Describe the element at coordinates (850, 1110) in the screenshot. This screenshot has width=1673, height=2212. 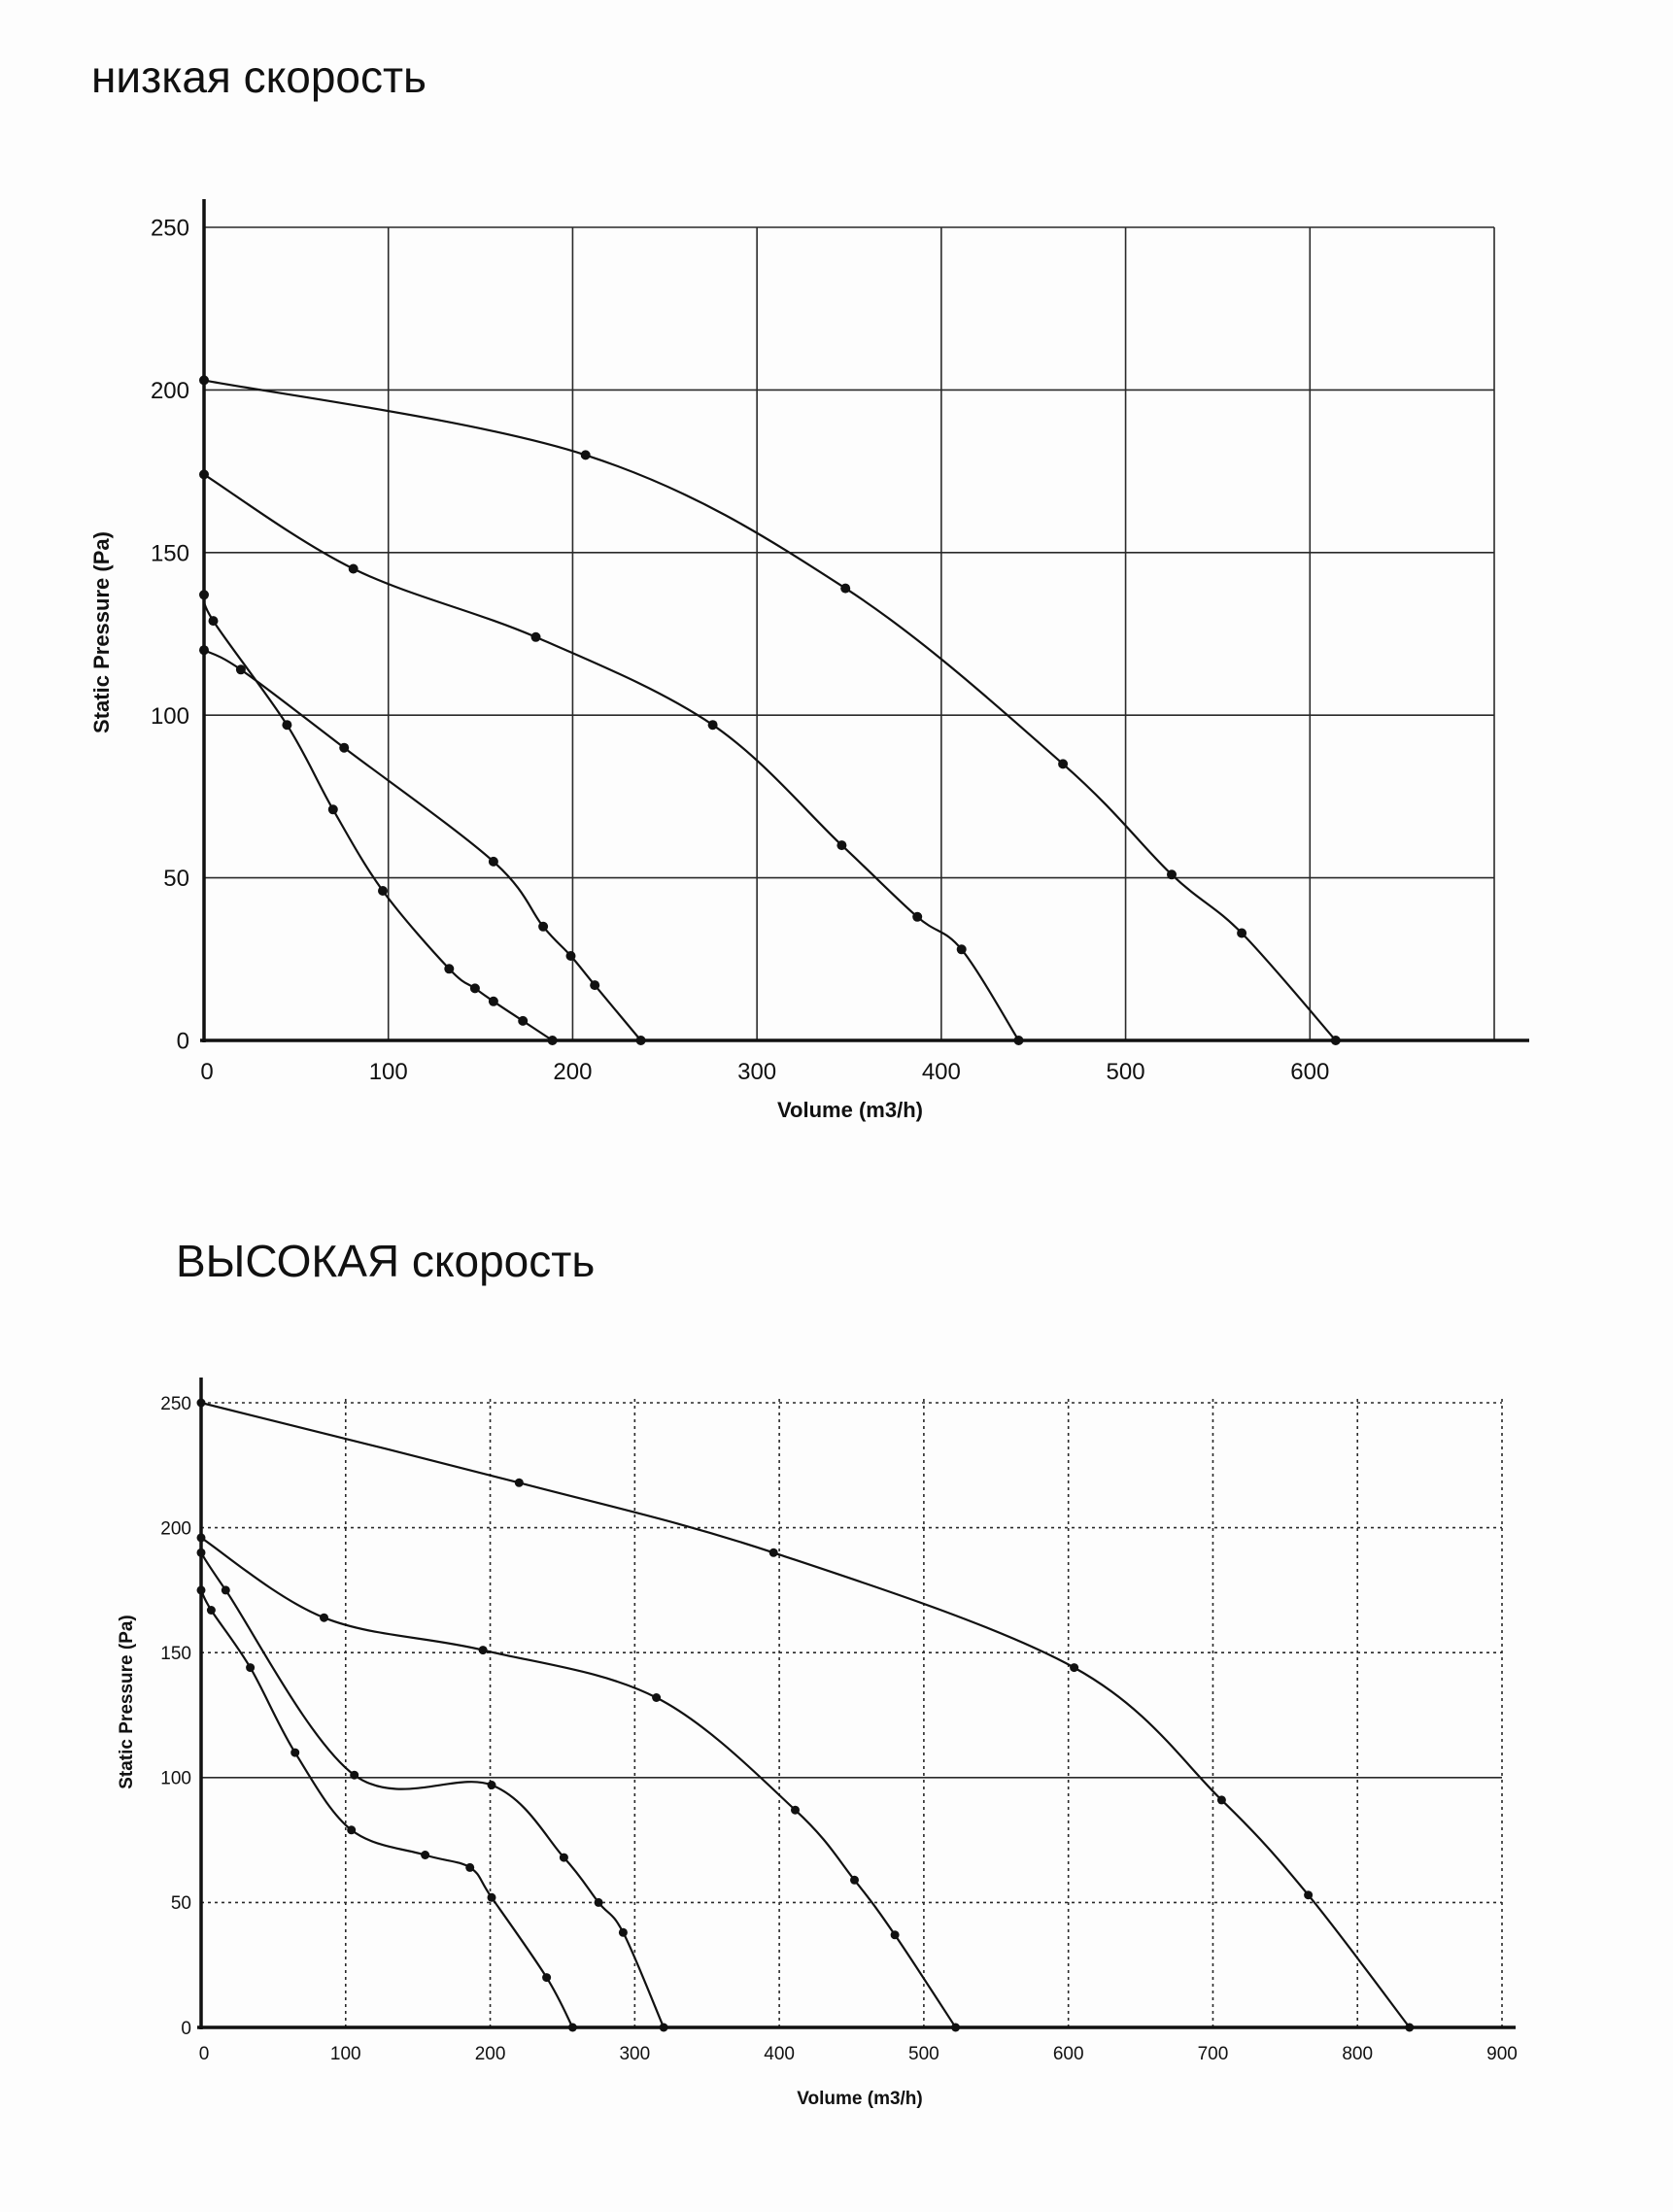
I see `chart-1-x-axis-title: Volume (m3/h)` at that location.